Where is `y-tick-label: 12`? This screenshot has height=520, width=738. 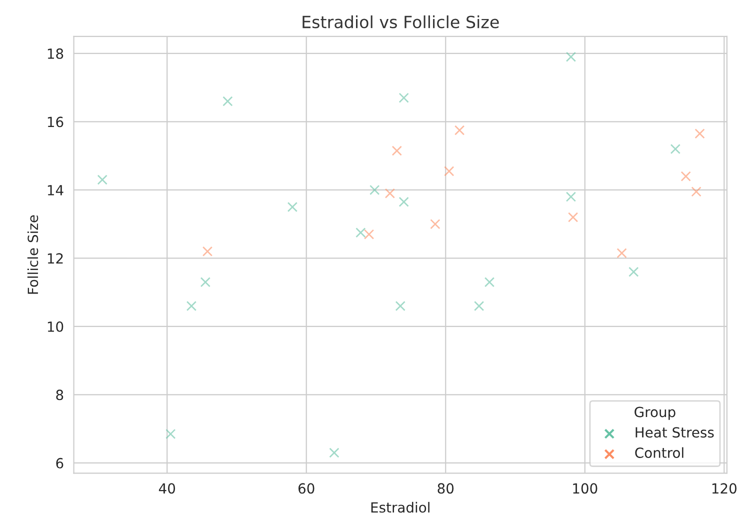
y-tick-label: 12 is located at coordinates (55, 258).